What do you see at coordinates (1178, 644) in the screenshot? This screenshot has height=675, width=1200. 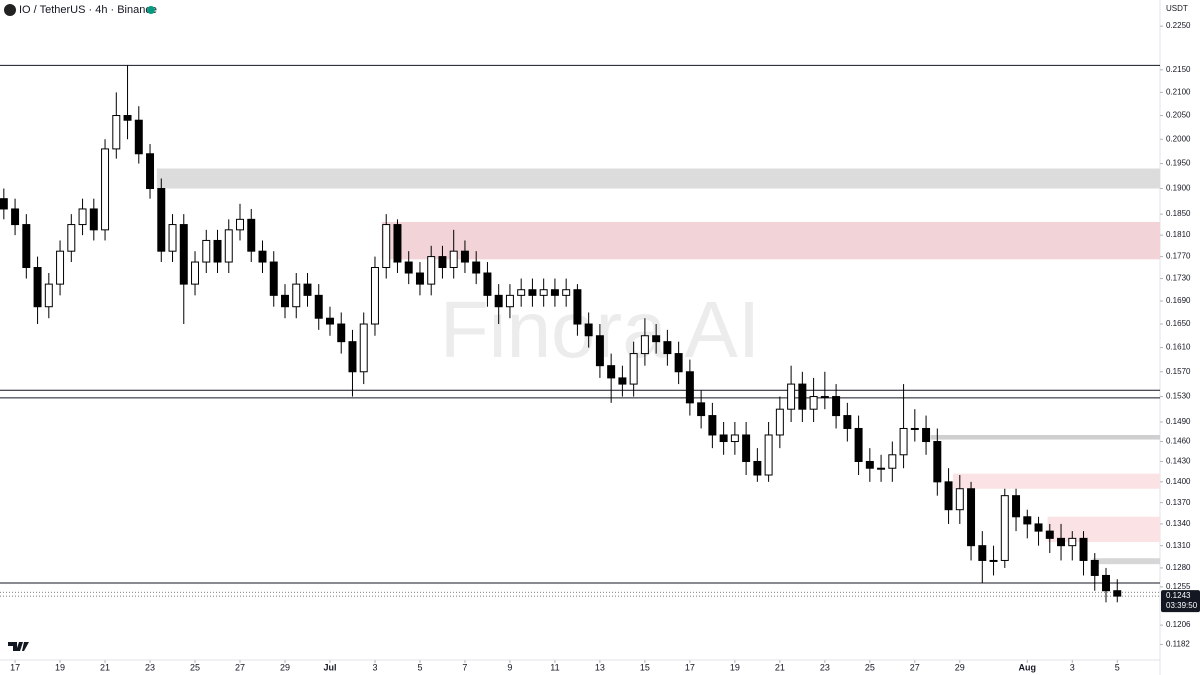 I see `y-tick-label: 0.1182` at bounding box center [1178, 644].